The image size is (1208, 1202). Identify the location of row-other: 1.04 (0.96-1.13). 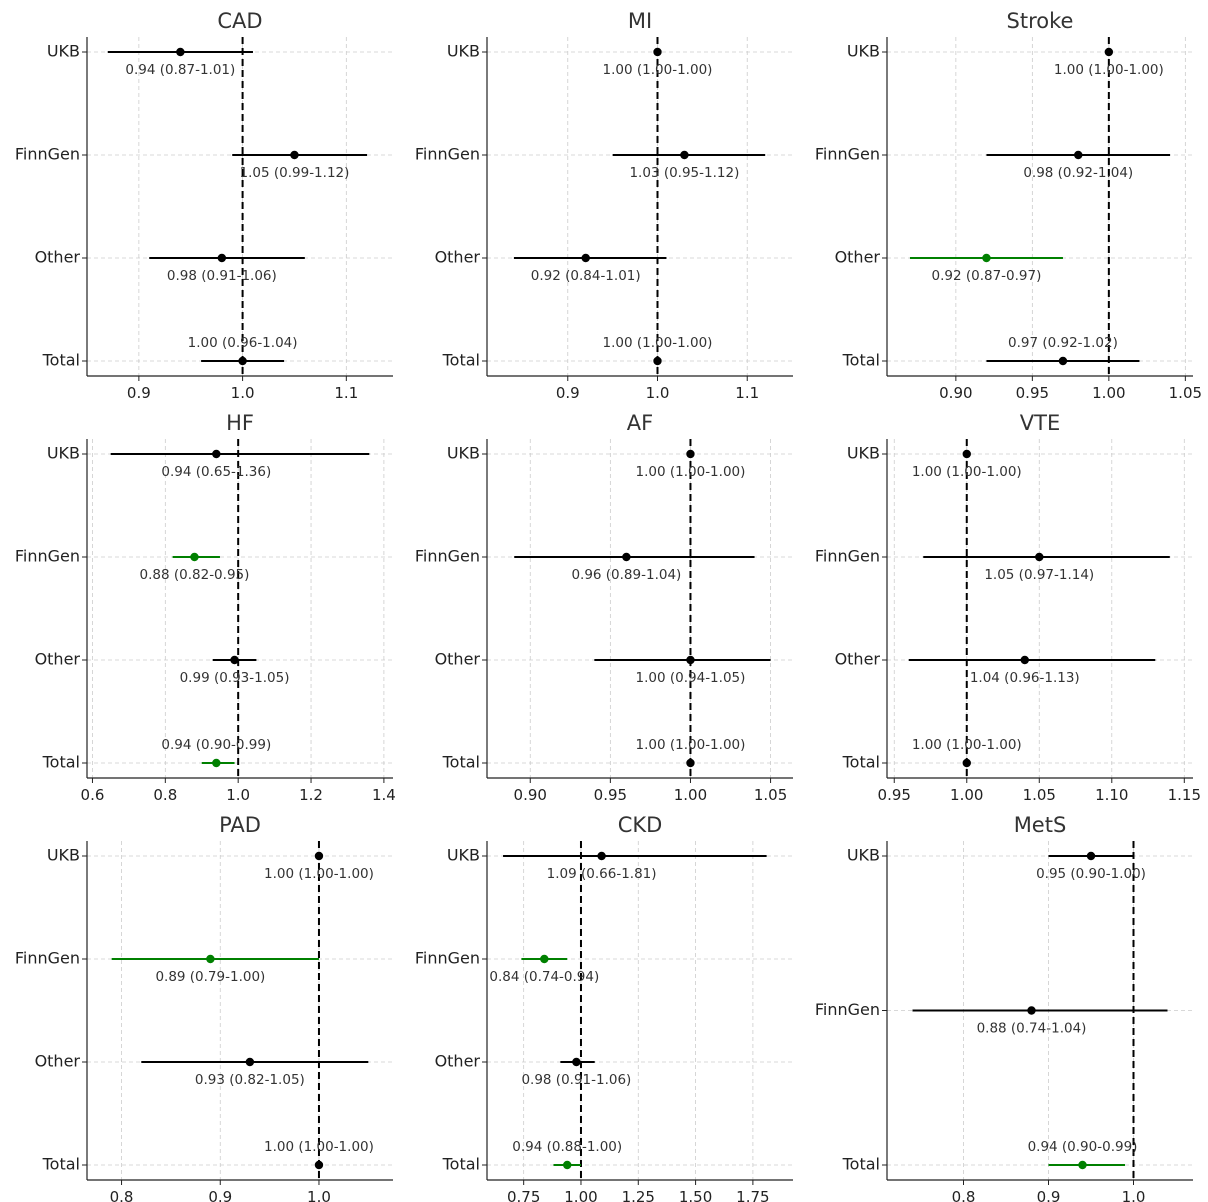
(1032, 670).